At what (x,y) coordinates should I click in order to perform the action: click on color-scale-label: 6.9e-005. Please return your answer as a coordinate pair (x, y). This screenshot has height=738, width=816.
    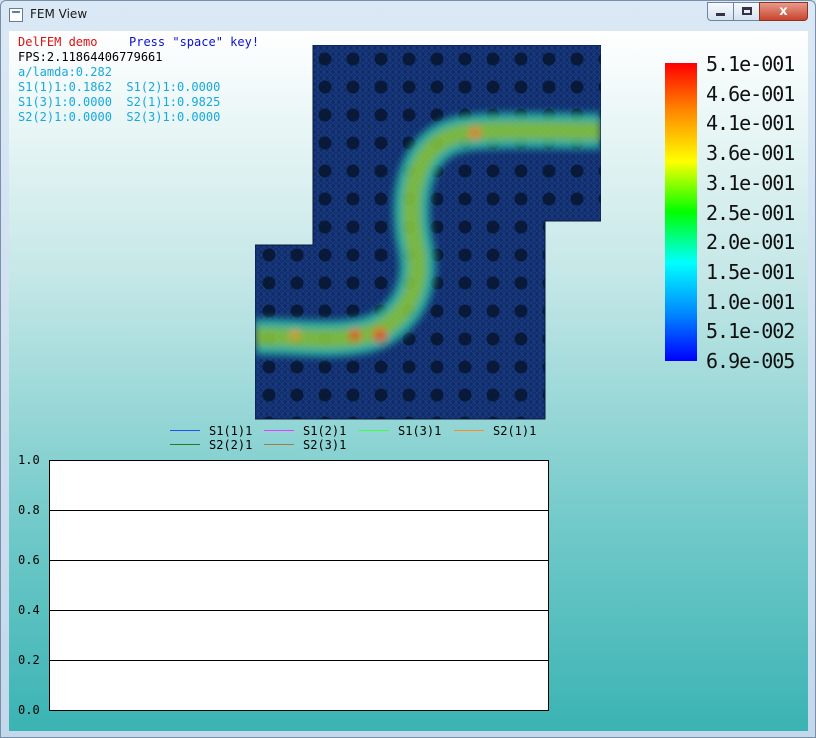
    Looking at the image, I should click on (750, 361).